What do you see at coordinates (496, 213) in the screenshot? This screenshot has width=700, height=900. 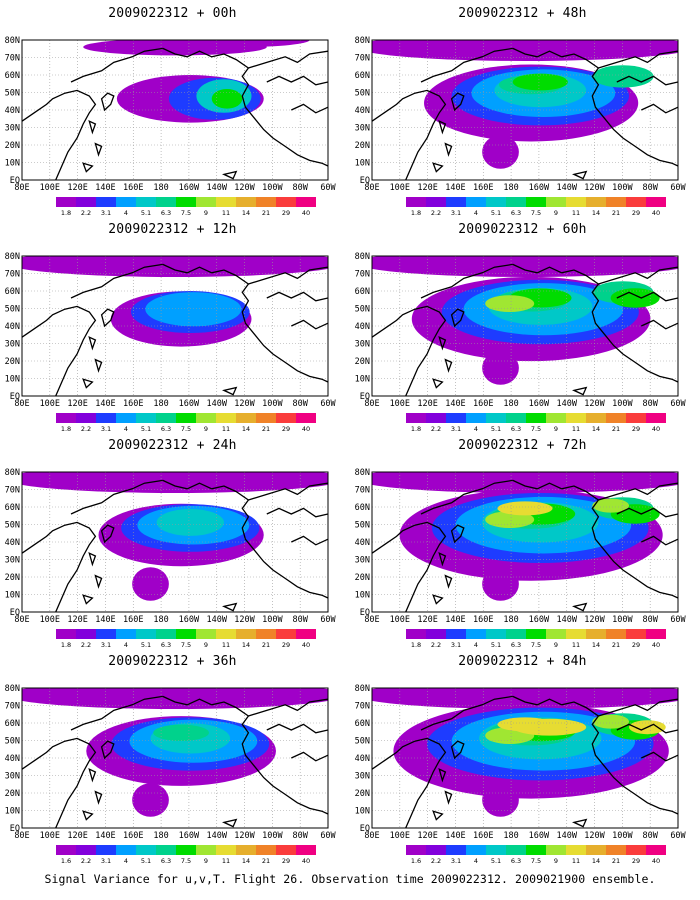 I see `colorbar-label: 5.1` at bounding box center [496, 213].